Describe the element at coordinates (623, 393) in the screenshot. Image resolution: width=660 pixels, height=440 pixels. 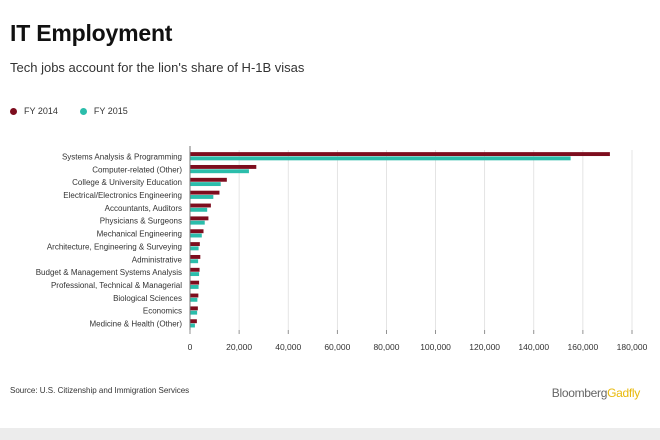
I see `brand-suffix: Gadfly` at that location.